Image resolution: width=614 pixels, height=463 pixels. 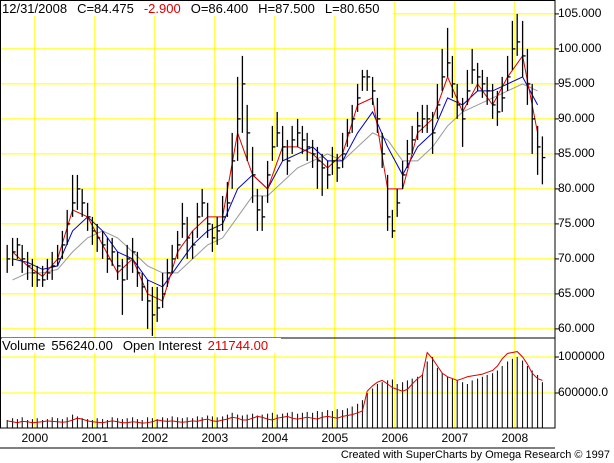 I want to click on low-text: L=80.650, so click(x=352, y=8).